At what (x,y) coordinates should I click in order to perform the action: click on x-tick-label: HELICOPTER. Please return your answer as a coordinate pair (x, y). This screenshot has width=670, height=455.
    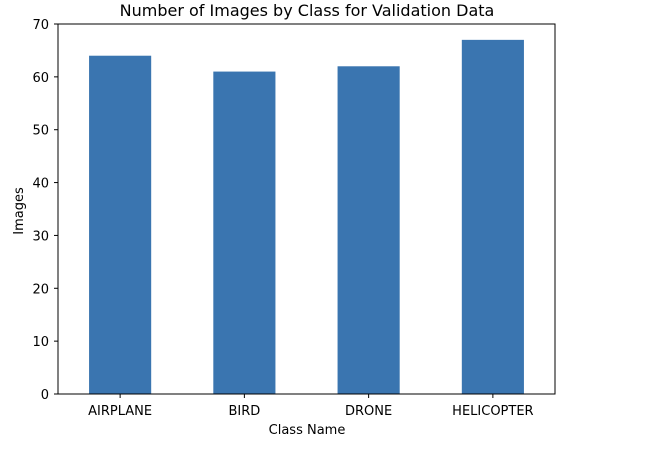
    Looking at the image, I should click on (492, 411).